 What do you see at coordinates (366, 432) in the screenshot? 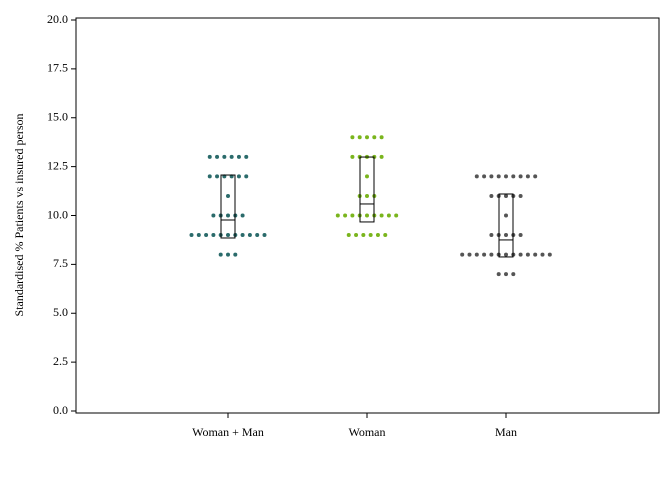
I see `x-tick-label: Woman` at bounding box center [366, 432].